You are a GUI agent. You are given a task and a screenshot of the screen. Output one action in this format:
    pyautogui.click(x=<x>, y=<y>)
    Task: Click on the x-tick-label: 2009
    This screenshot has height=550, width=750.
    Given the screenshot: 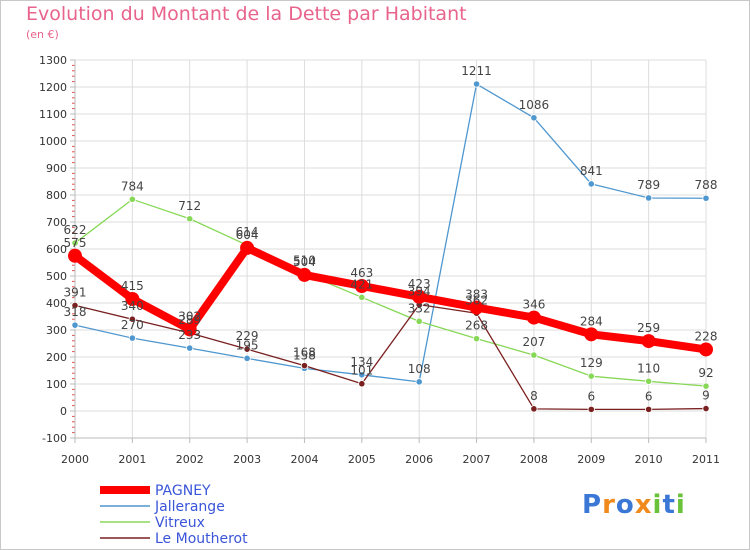 What is the action you would take?
    pyautogui.click(x=591, y=459)
    